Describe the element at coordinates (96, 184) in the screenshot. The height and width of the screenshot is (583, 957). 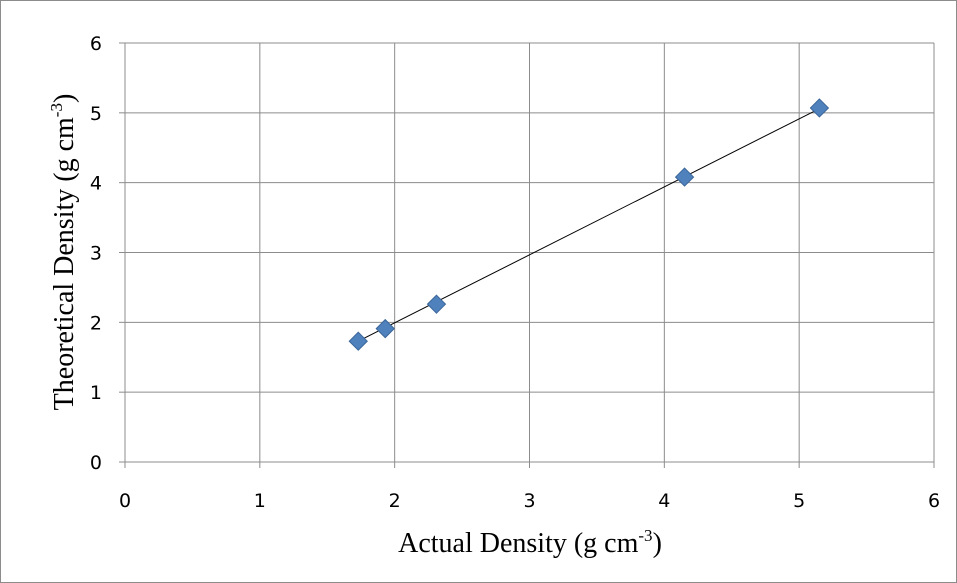
I see `y-tick-label: 4` at that location.